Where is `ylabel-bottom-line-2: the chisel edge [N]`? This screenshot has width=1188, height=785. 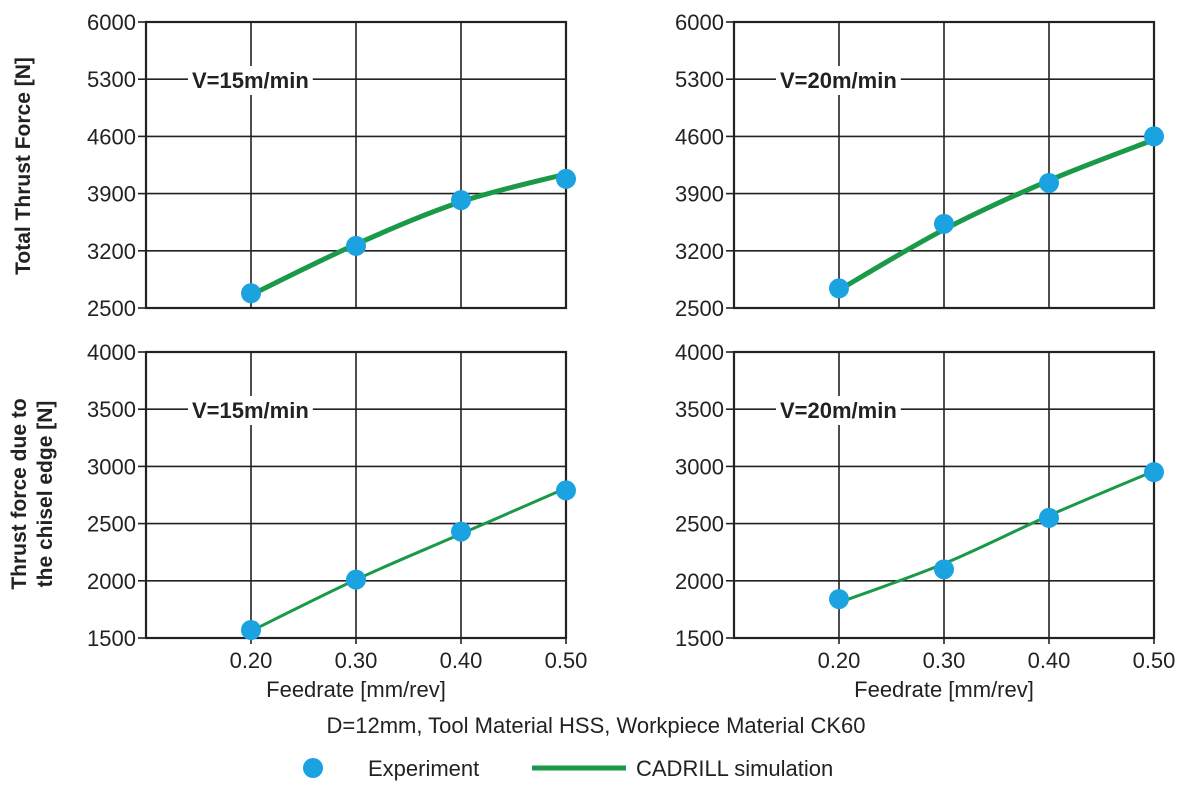
ylabel-bottom-line-2: the chisel edge [N] is located at coordinates (45, 494).